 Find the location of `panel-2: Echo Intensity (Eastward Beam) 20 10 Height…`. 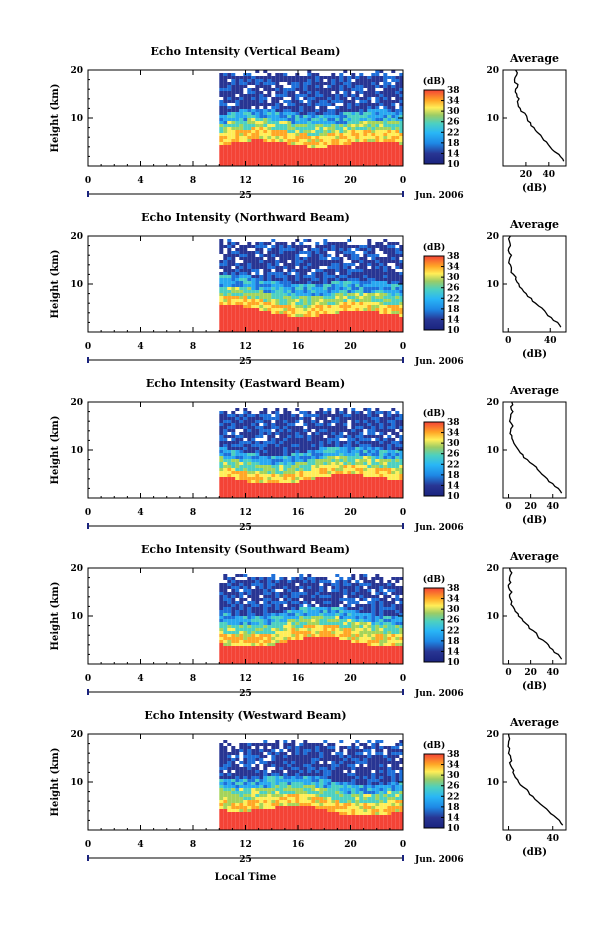

panel-2: Echo Intensity (Eastward Beam) 20 10 Height… is located at coordinates (308, 455).